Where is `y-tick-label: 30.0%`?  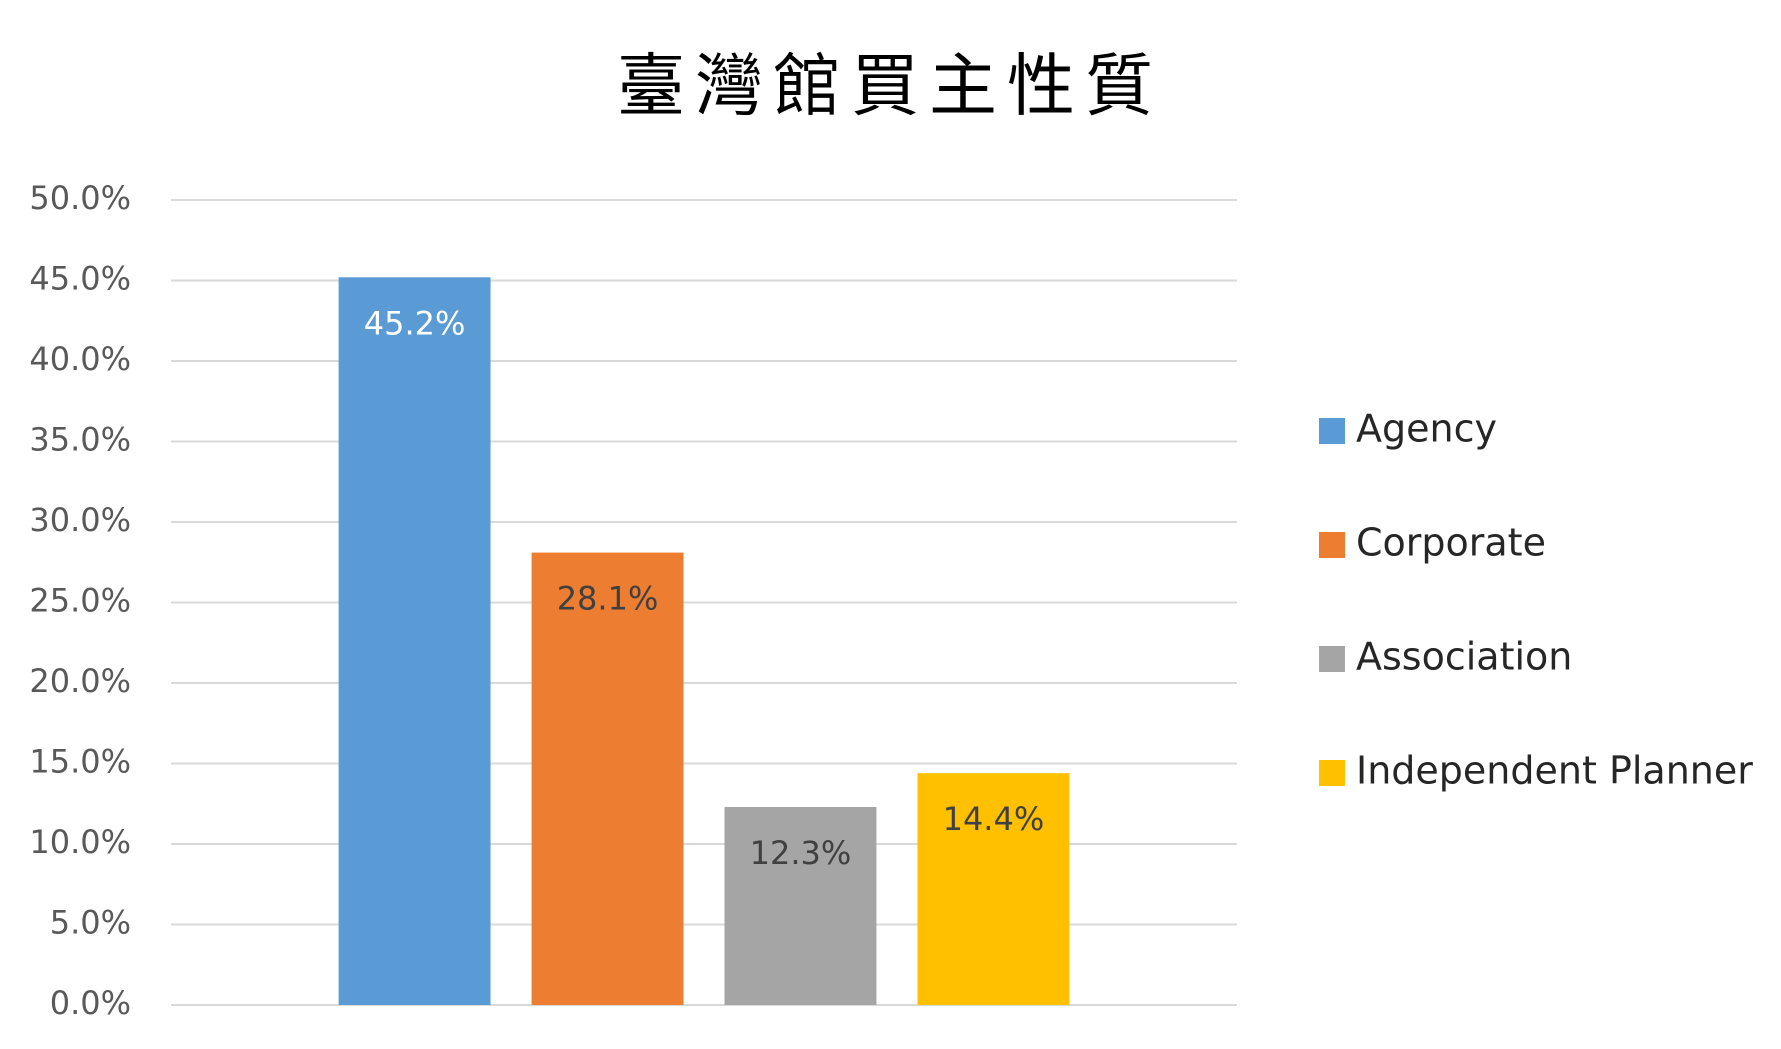
y-tick-label: 30.0% is located at coordinates (80, 520).